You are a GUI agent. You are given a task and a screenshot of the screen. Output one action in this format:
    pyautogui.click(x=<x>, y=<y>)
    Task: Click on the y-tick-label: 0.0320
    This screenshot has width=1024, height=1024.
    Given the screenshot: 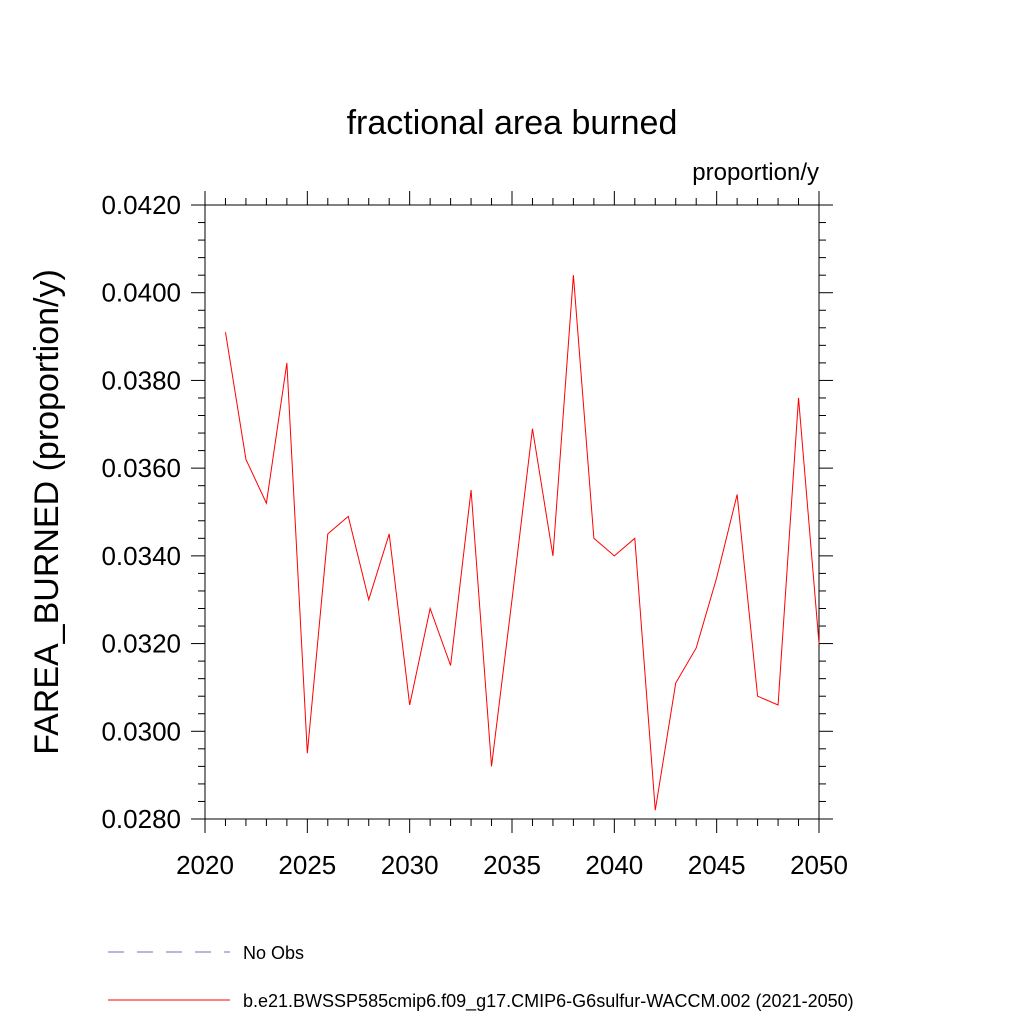 What is the action you would take?
    pyautogui.click(x=141, y=644)
    